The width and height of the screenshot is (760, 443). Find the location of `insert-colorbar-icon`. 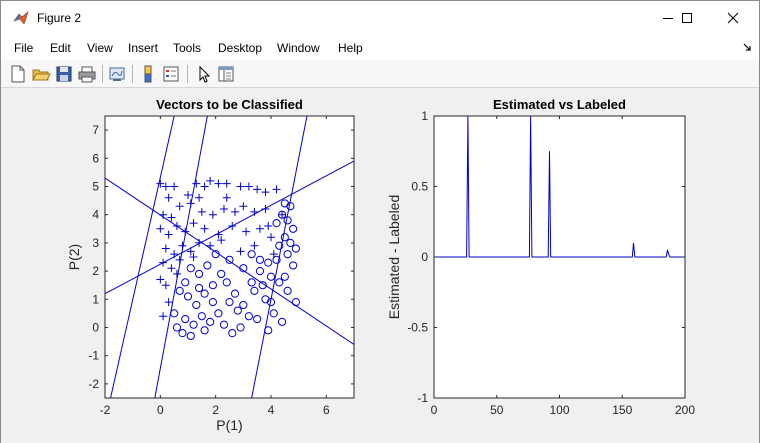

insert-colorbar-icon is located at coordinates (148, 74).